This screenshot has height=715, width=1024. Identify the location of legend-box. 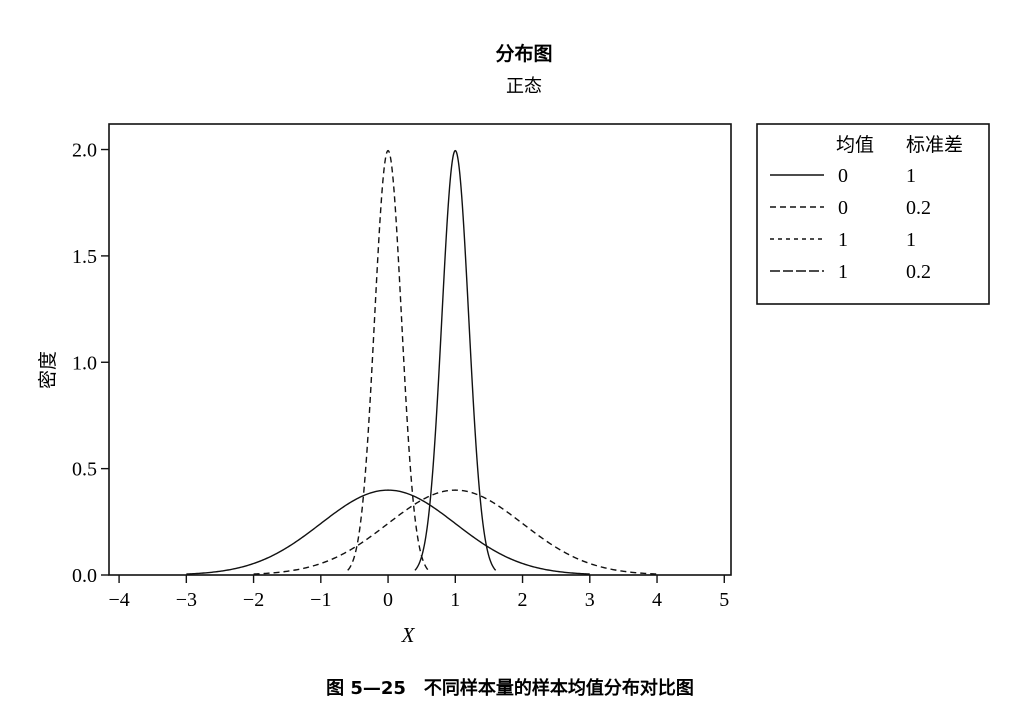
(873, 214).